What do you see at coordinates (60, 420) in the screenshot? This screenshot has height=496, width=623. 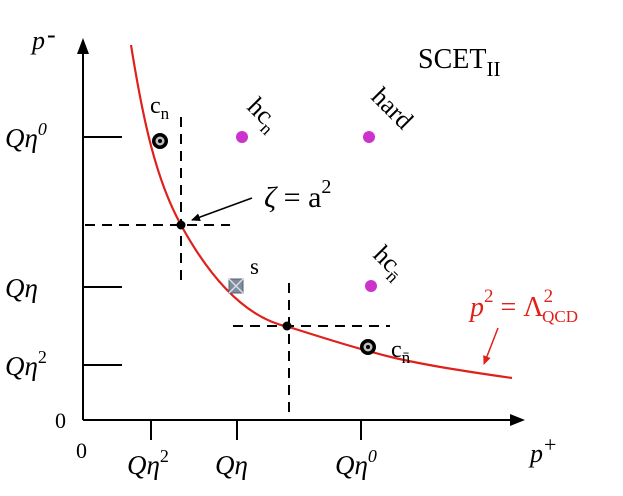 I see `origin-label-y: 0` at bounding box center [60, 420].